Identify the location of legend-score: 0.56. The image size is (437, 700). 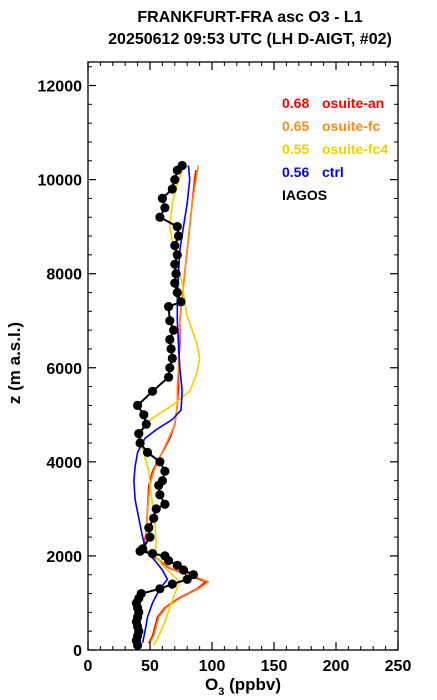
(295, 172).